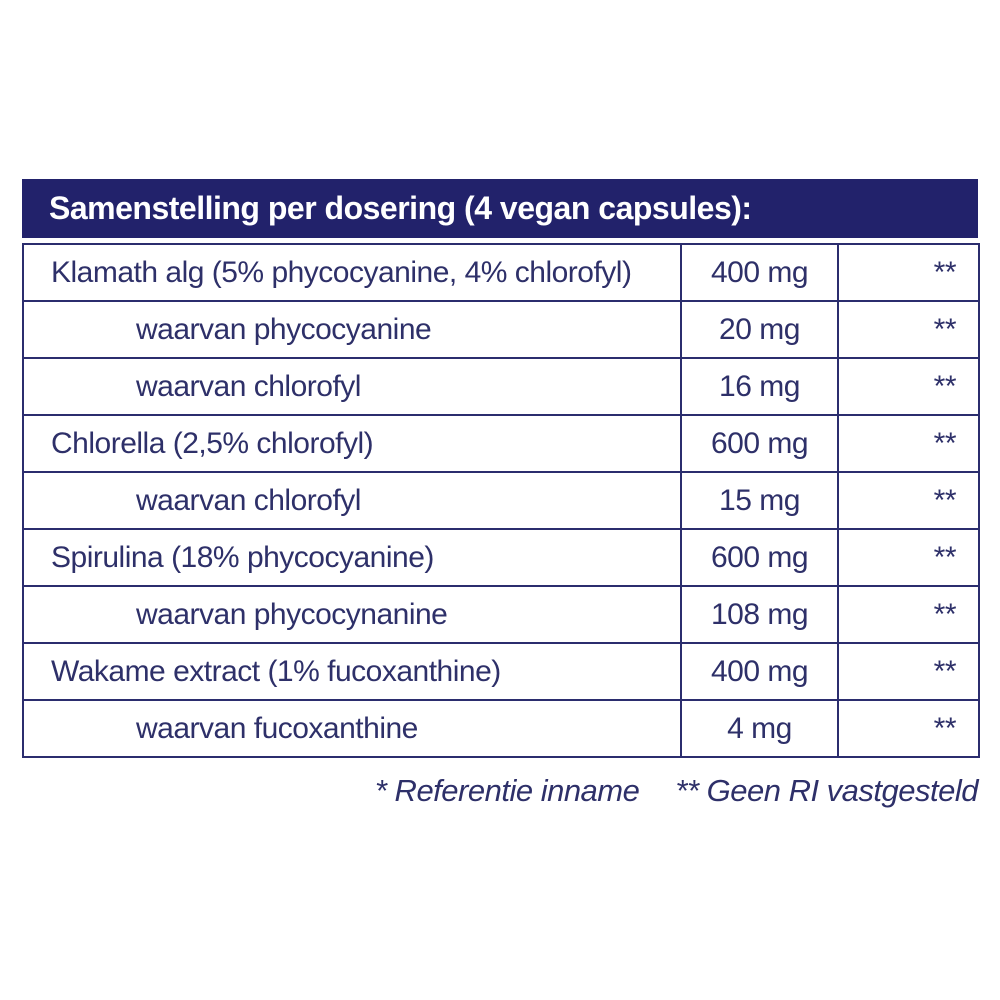  What do you see at coordinates (352, 557) in the screenshot?
I see `ingredient-cell: Spirulina (18% phycocyanine)` at bounding box center [352, 557].